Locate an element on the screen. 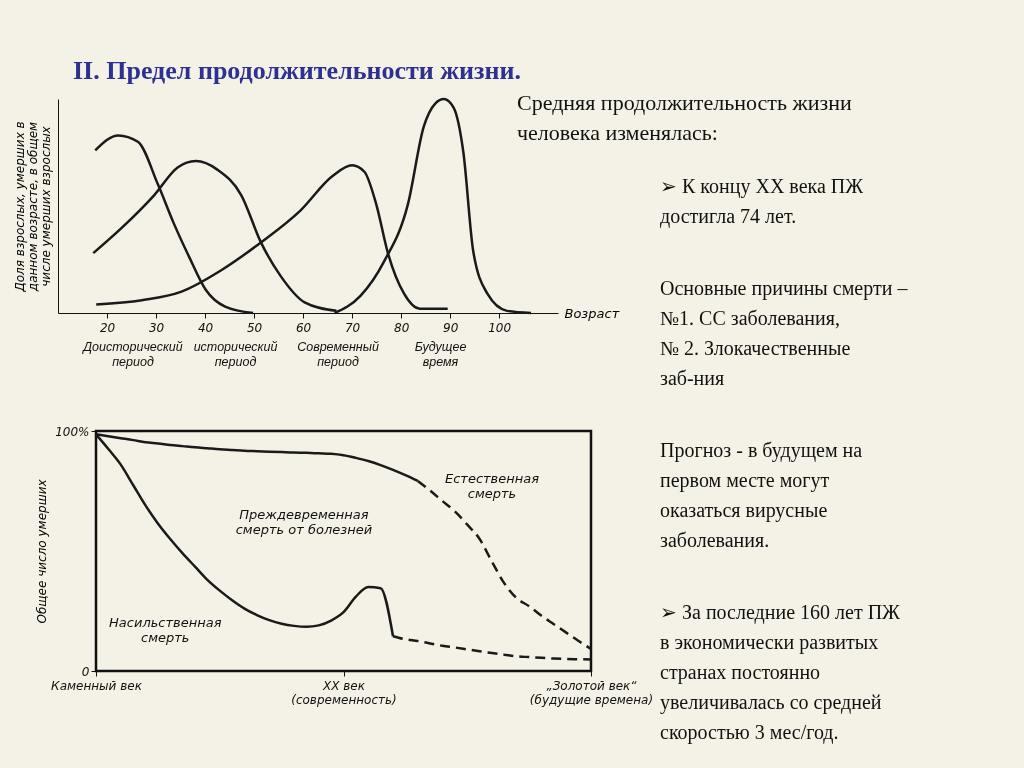 The width and height of the screenshot is (1024, 768). x-tick-label: 30 is located at coordinates (156, 327).